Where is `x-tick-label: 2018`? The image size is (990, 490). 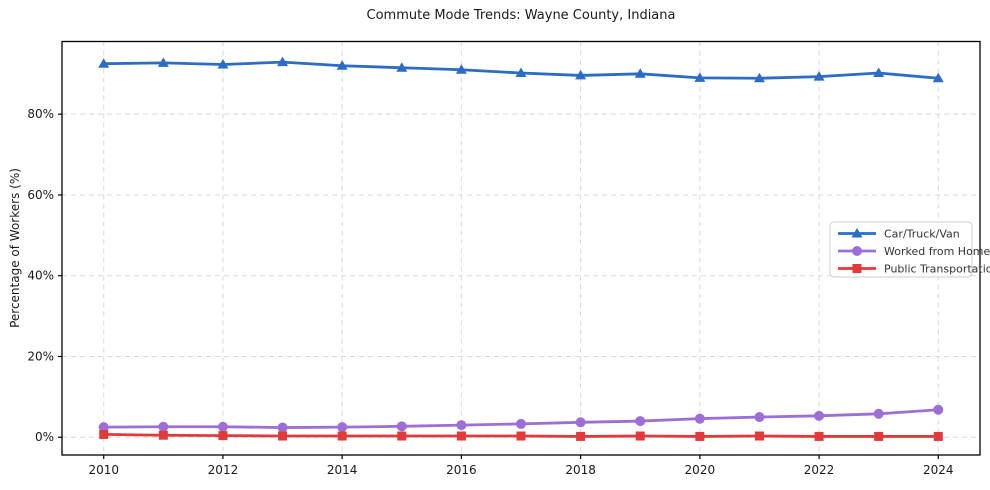
x-tick-label: 2018 is located at coordinates (580, 470).